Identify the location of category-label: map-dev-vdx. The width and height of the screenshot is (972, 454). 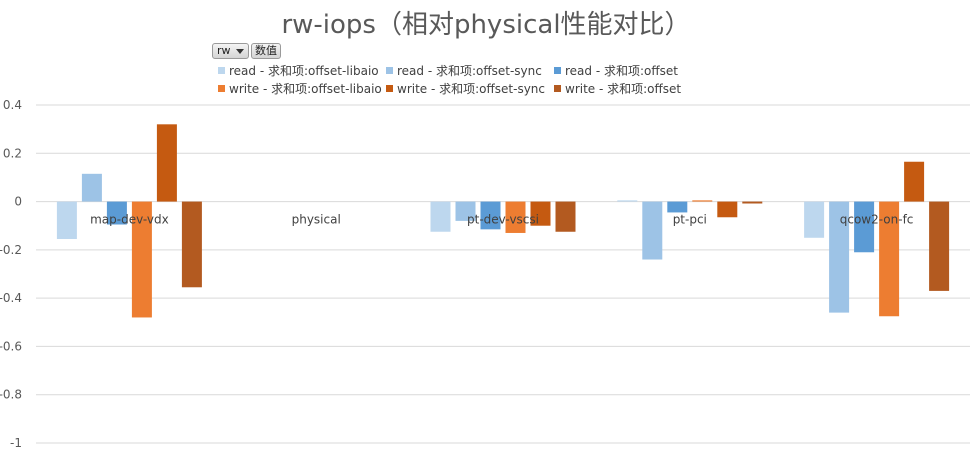
(129, 220).